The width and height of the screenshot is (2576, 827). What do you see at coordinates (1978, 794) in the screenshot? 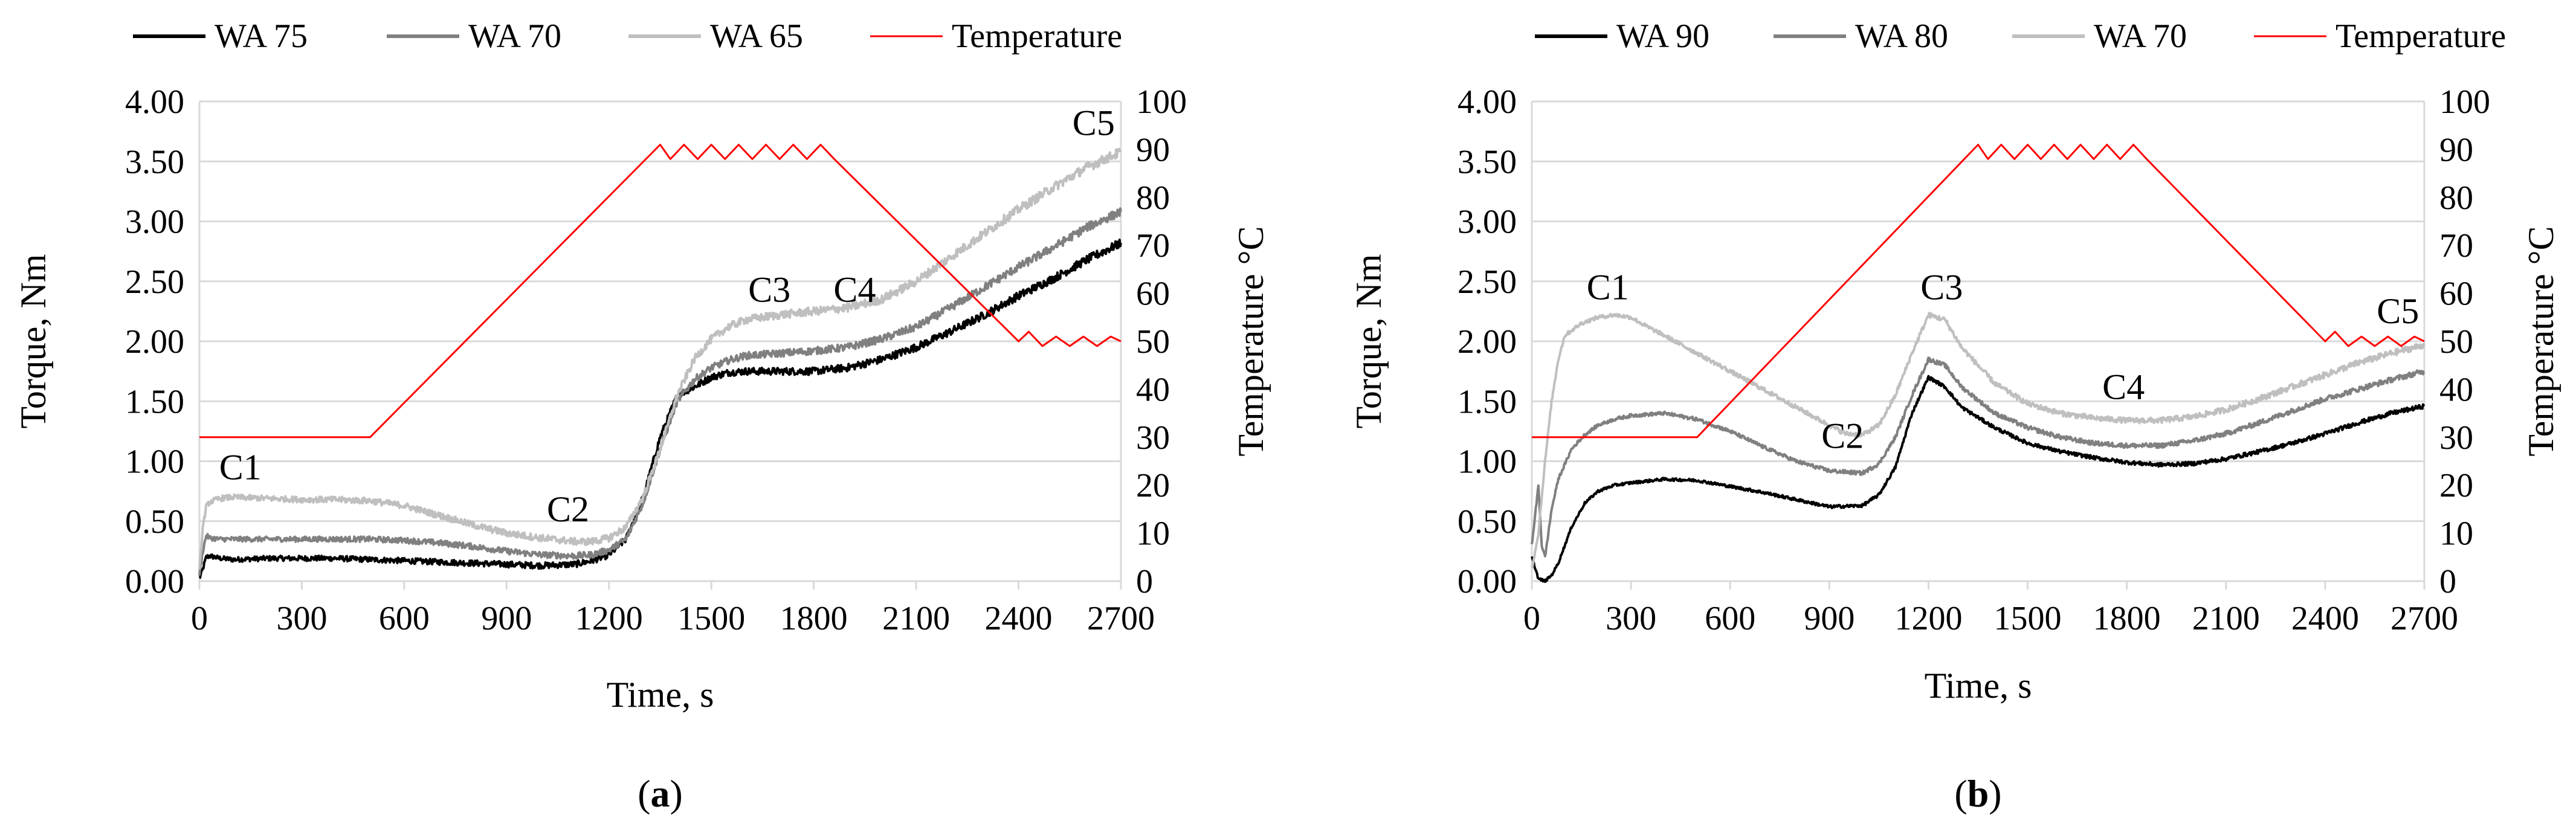
I see `panel-label: (b)` at bounding box center [1978, 794].